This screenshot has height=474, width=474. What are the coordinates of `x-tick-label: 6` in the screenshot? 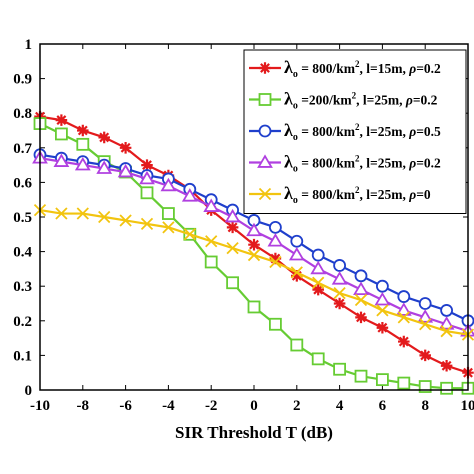 It's located at (383, 406).